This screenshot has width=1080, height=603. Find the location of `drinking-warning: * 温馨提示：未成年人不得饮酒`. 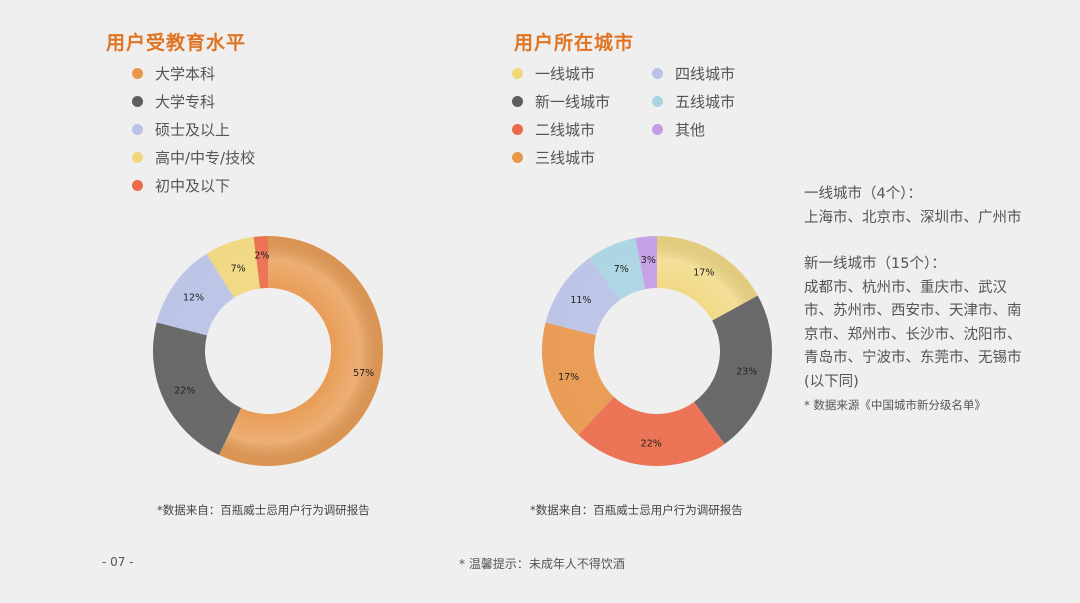

drinking-warning: * 温馨提示：未成年人不得饮酒 is located at coordinates (542, 564).